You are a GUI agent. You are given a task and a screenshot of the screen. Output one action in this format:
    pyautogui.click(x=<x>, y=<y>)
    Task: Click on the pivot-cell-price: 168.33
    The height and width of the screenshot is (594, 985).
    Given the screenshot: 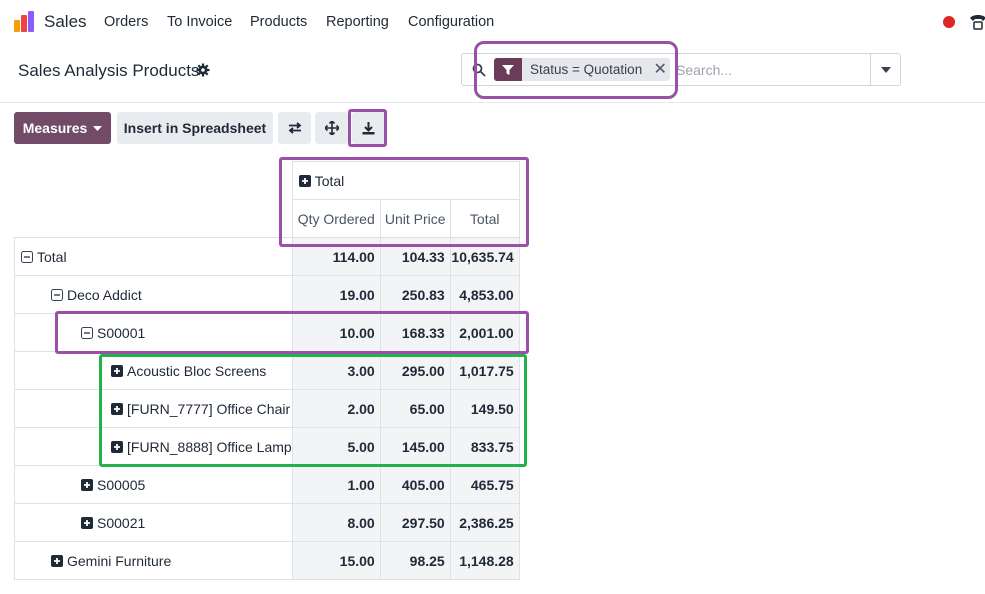 What is the action you would take?
    pyautogui.click(x=415, y=332)
    